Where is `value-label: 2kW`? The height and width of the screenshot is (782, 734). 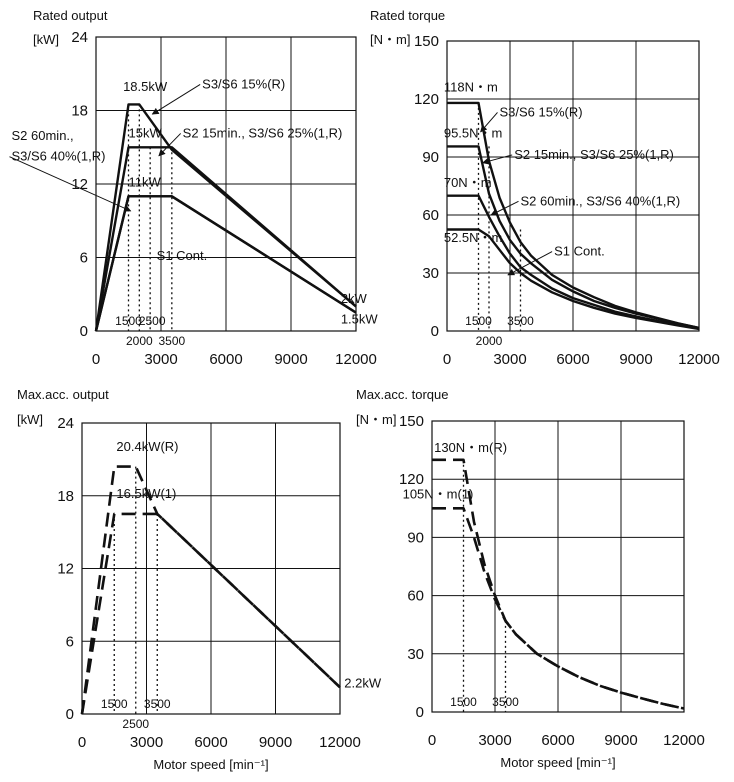
value-label: 2kW is located at coordinates (354, 298).